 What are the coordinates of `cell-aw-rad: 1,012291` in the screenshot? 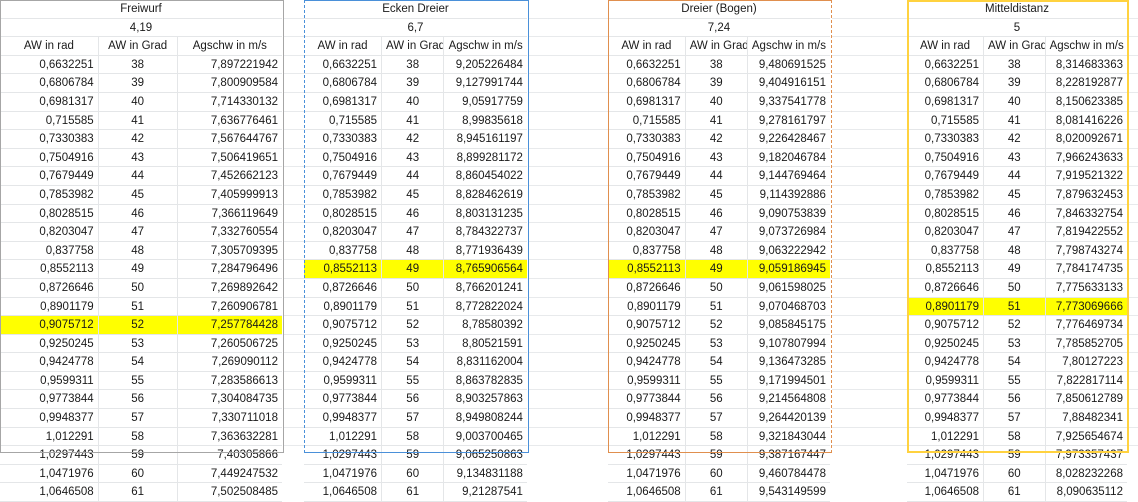 It's located at (945, 437).